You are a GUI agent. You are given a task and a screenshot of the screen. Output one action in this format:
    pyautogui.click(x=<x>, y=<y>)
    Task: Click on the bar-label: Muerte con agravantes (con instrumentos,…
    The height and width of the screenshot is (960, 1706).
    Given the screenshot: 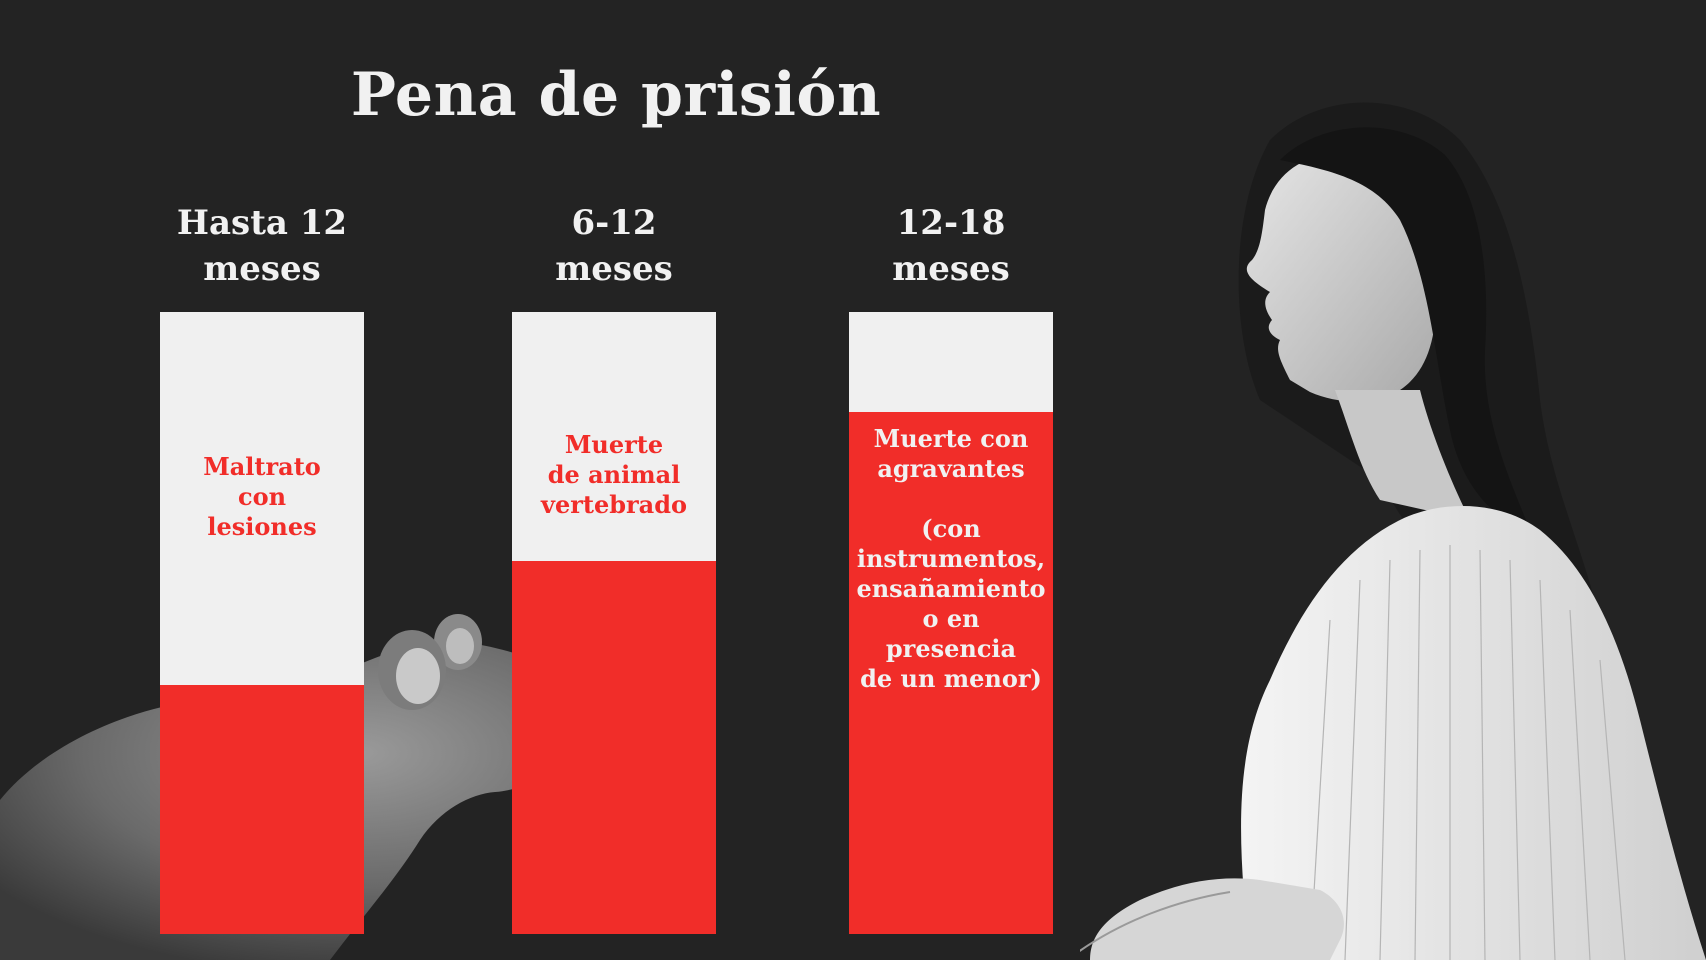 What is the action you would take?
    pyautogui.click(x=951, y=558)
    